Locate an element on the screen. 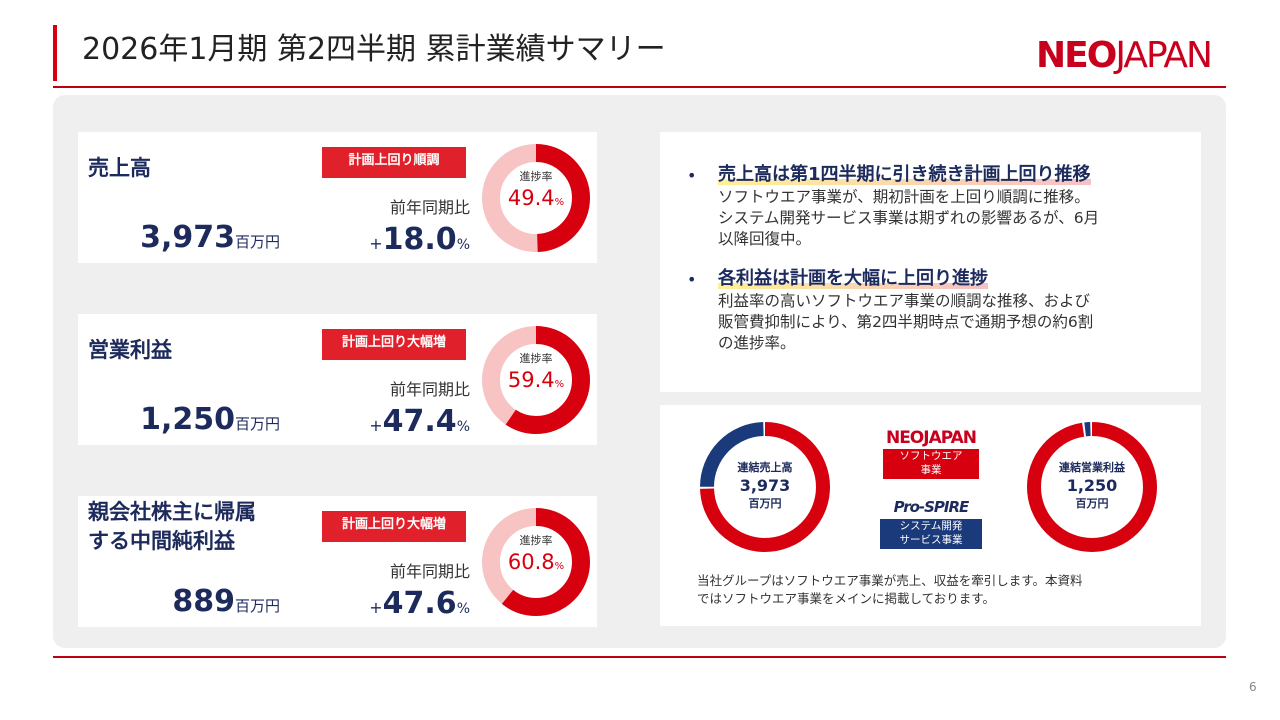 The image size is (1280, 720). segment-name: ソフトウエア 事業 is located at coordinates (931, 463).